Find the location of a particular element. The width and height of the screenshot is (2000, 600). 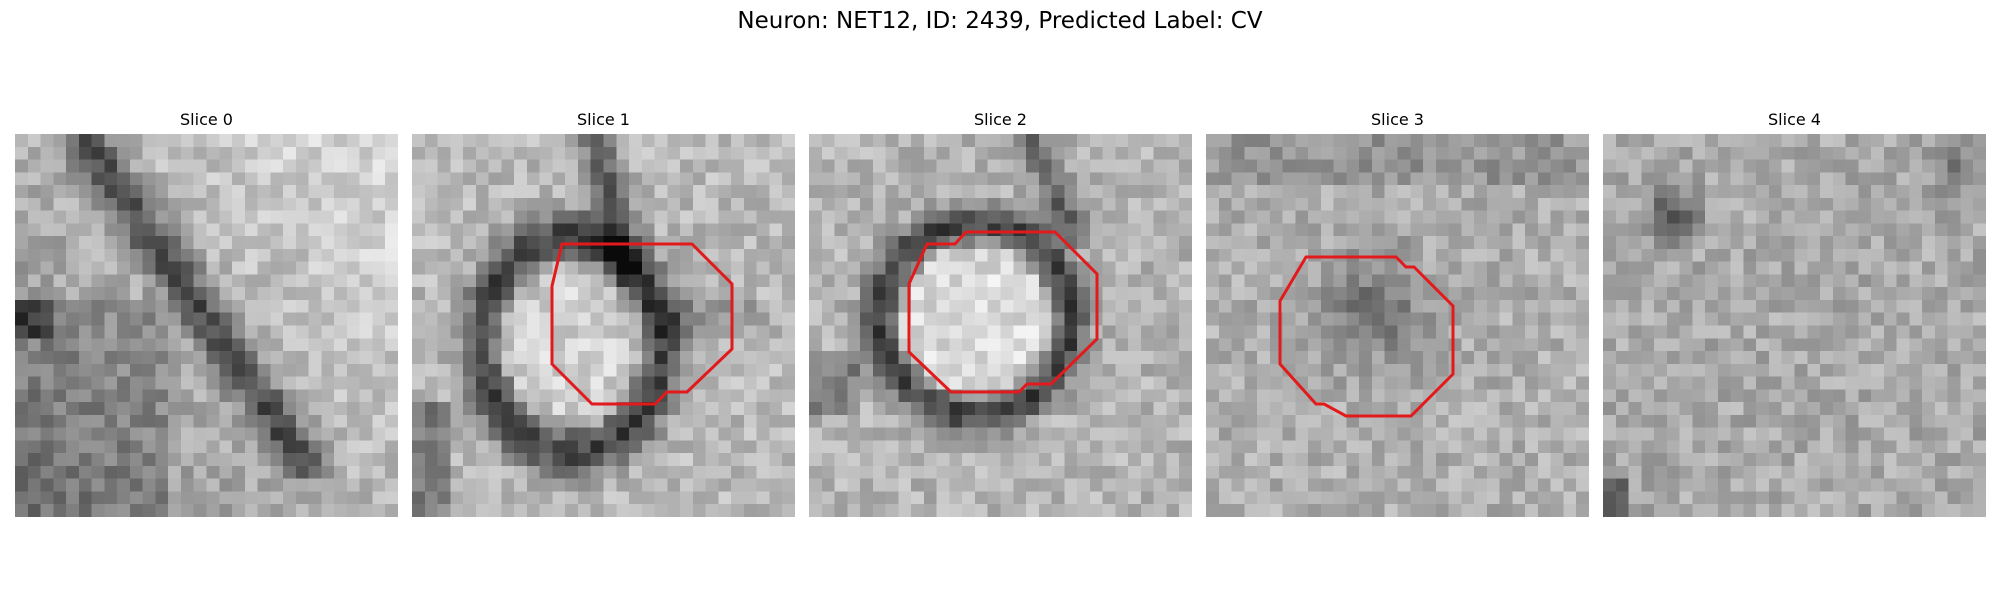

slice-0-pixels is located at coordinates (206, 325).